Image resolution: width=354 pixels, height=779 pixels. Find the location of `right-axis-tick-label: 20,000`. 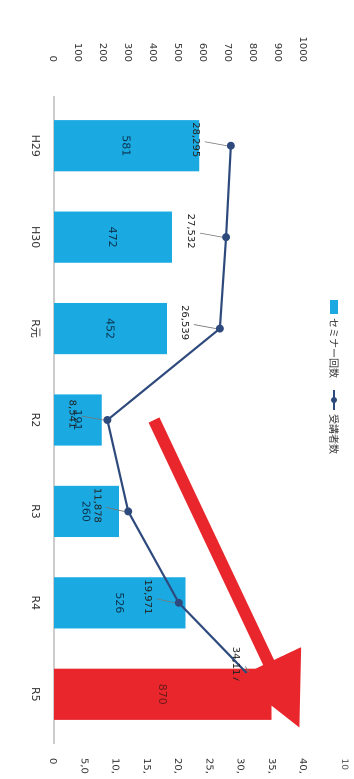

right-axis-tick-label: 20,000 is located at coordinates (177, 766).